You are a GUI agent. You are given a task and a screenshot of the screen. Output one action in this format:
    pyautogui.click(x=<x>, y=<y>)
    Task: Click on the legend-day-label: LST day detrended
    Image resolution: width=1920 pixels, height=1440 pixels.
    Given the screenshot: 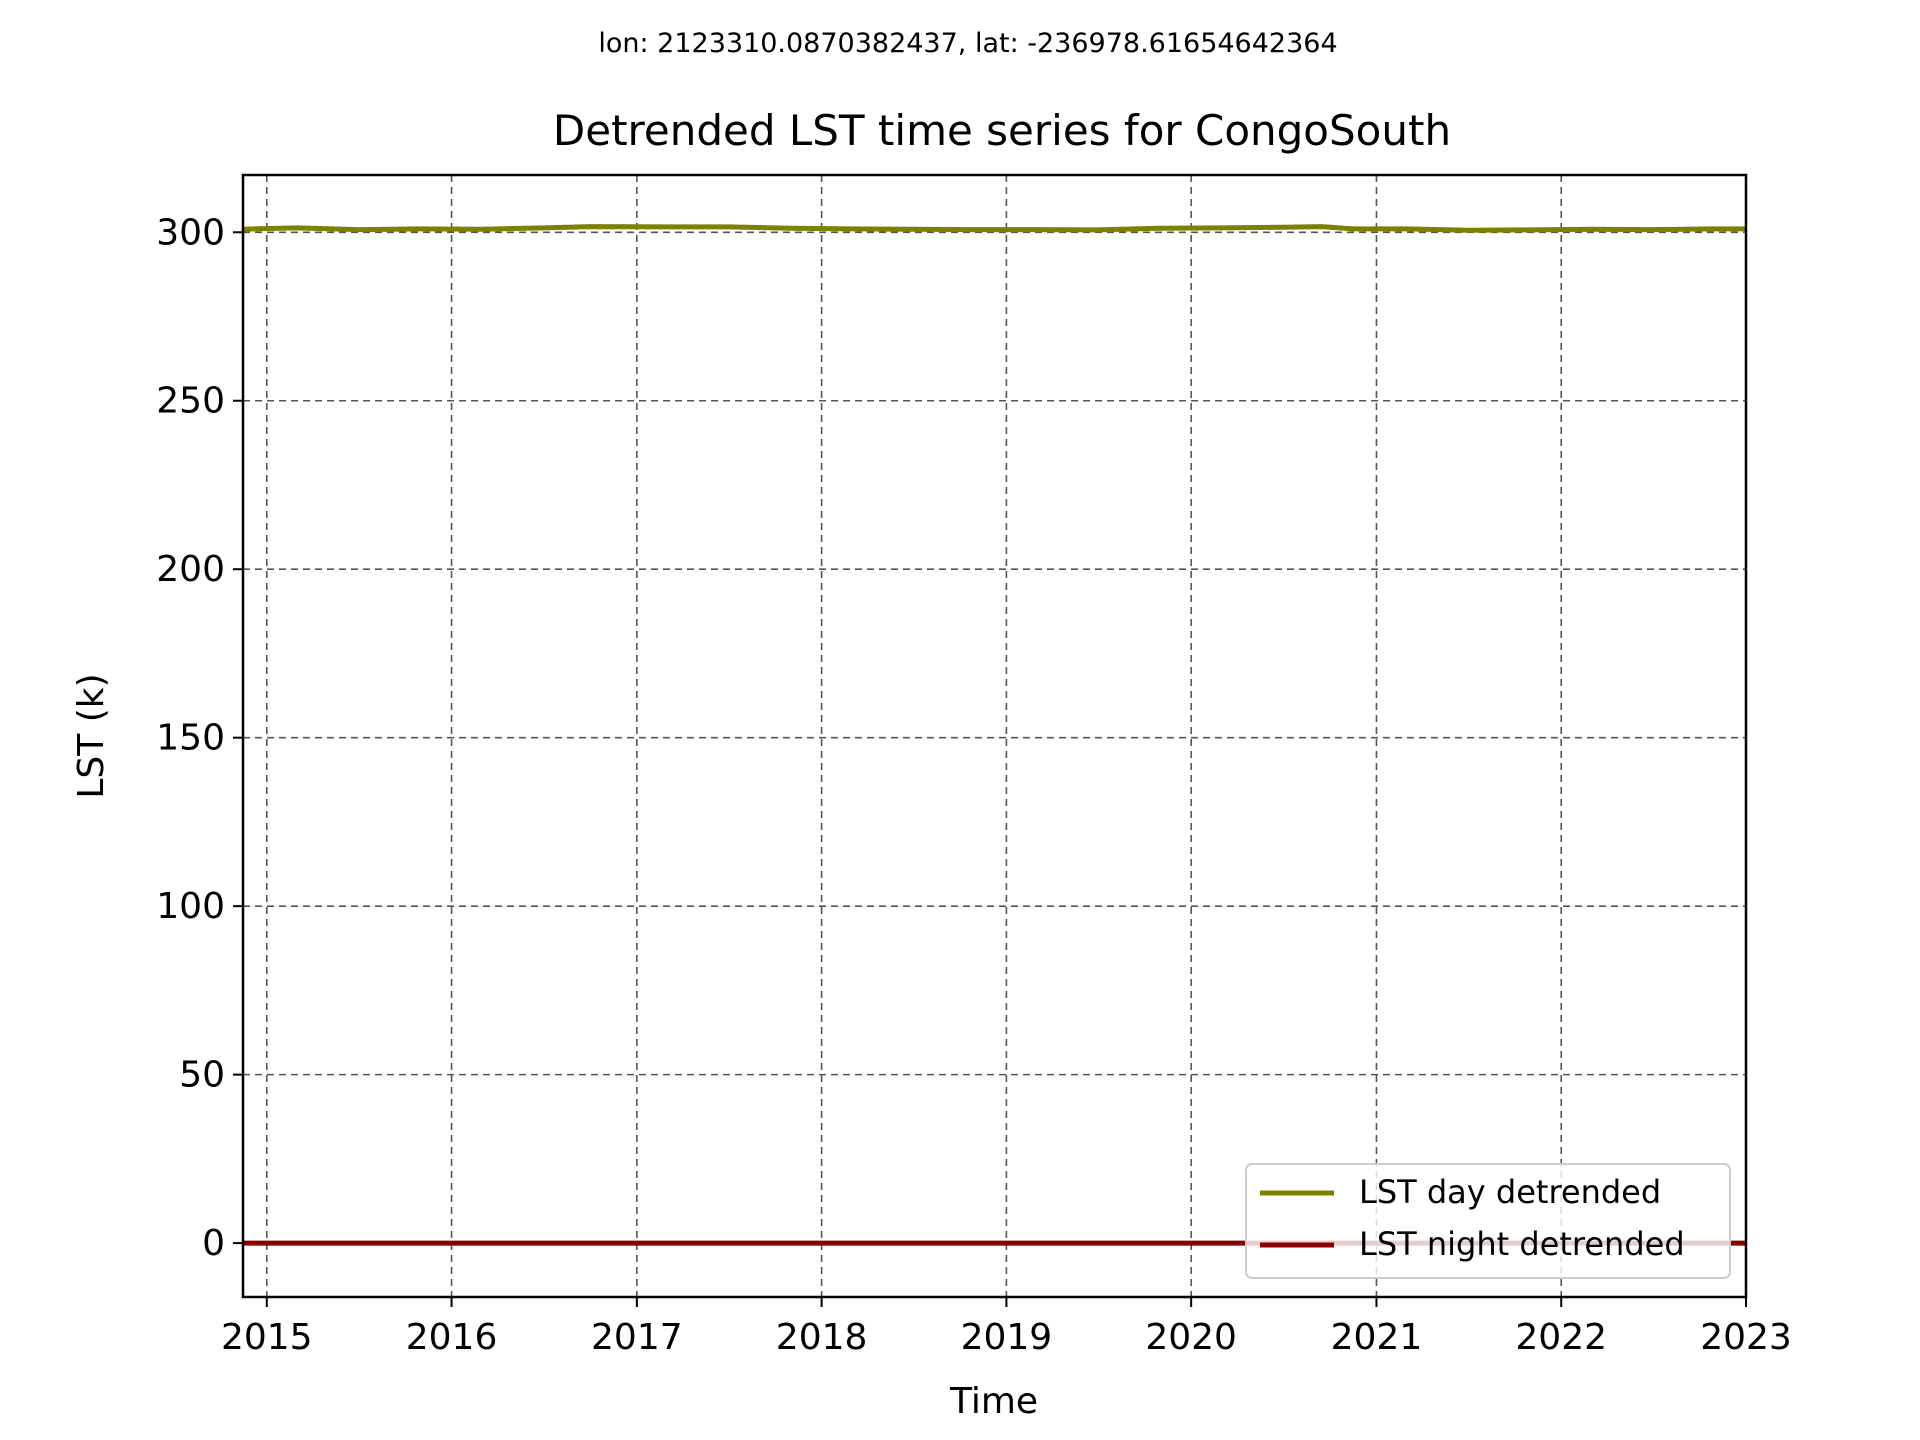 What is the action you would take?
    pyautogui.click(x=1510, y=1192)
    